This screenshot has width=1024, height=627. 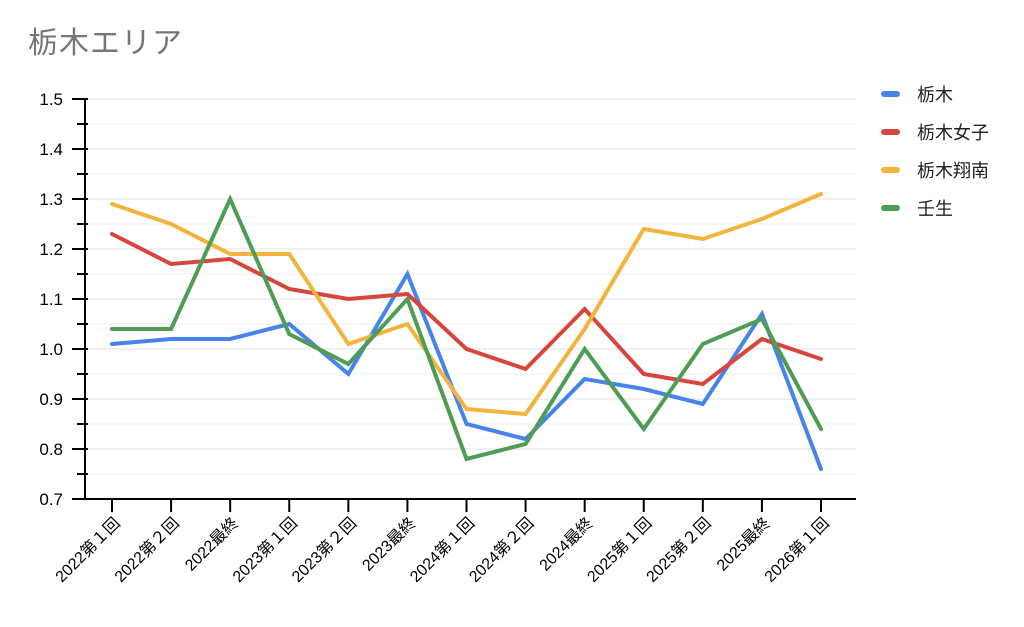 I want to click on legend-item-2: 栃木翔南, so click(x=935, y=170).